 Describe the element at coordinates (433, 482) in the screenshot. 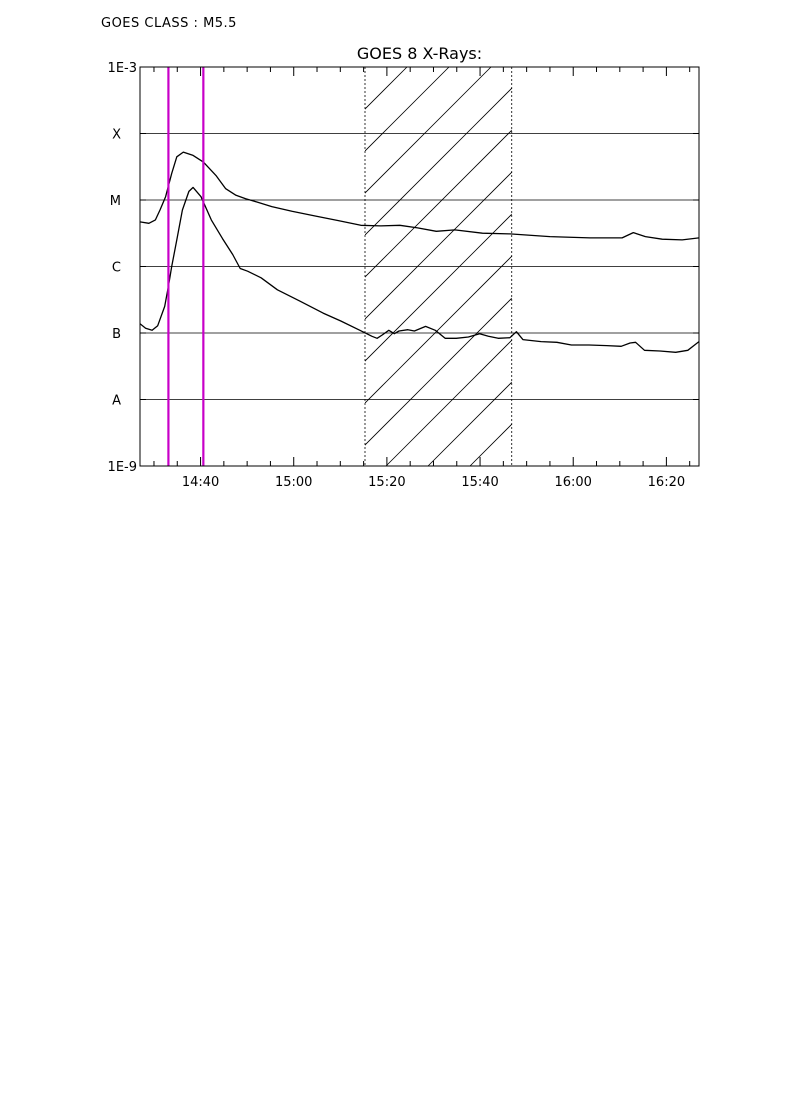

I see `x-tick-labels: 14:40 15:00 15:20 15:40 16:00 16:20` at that location.